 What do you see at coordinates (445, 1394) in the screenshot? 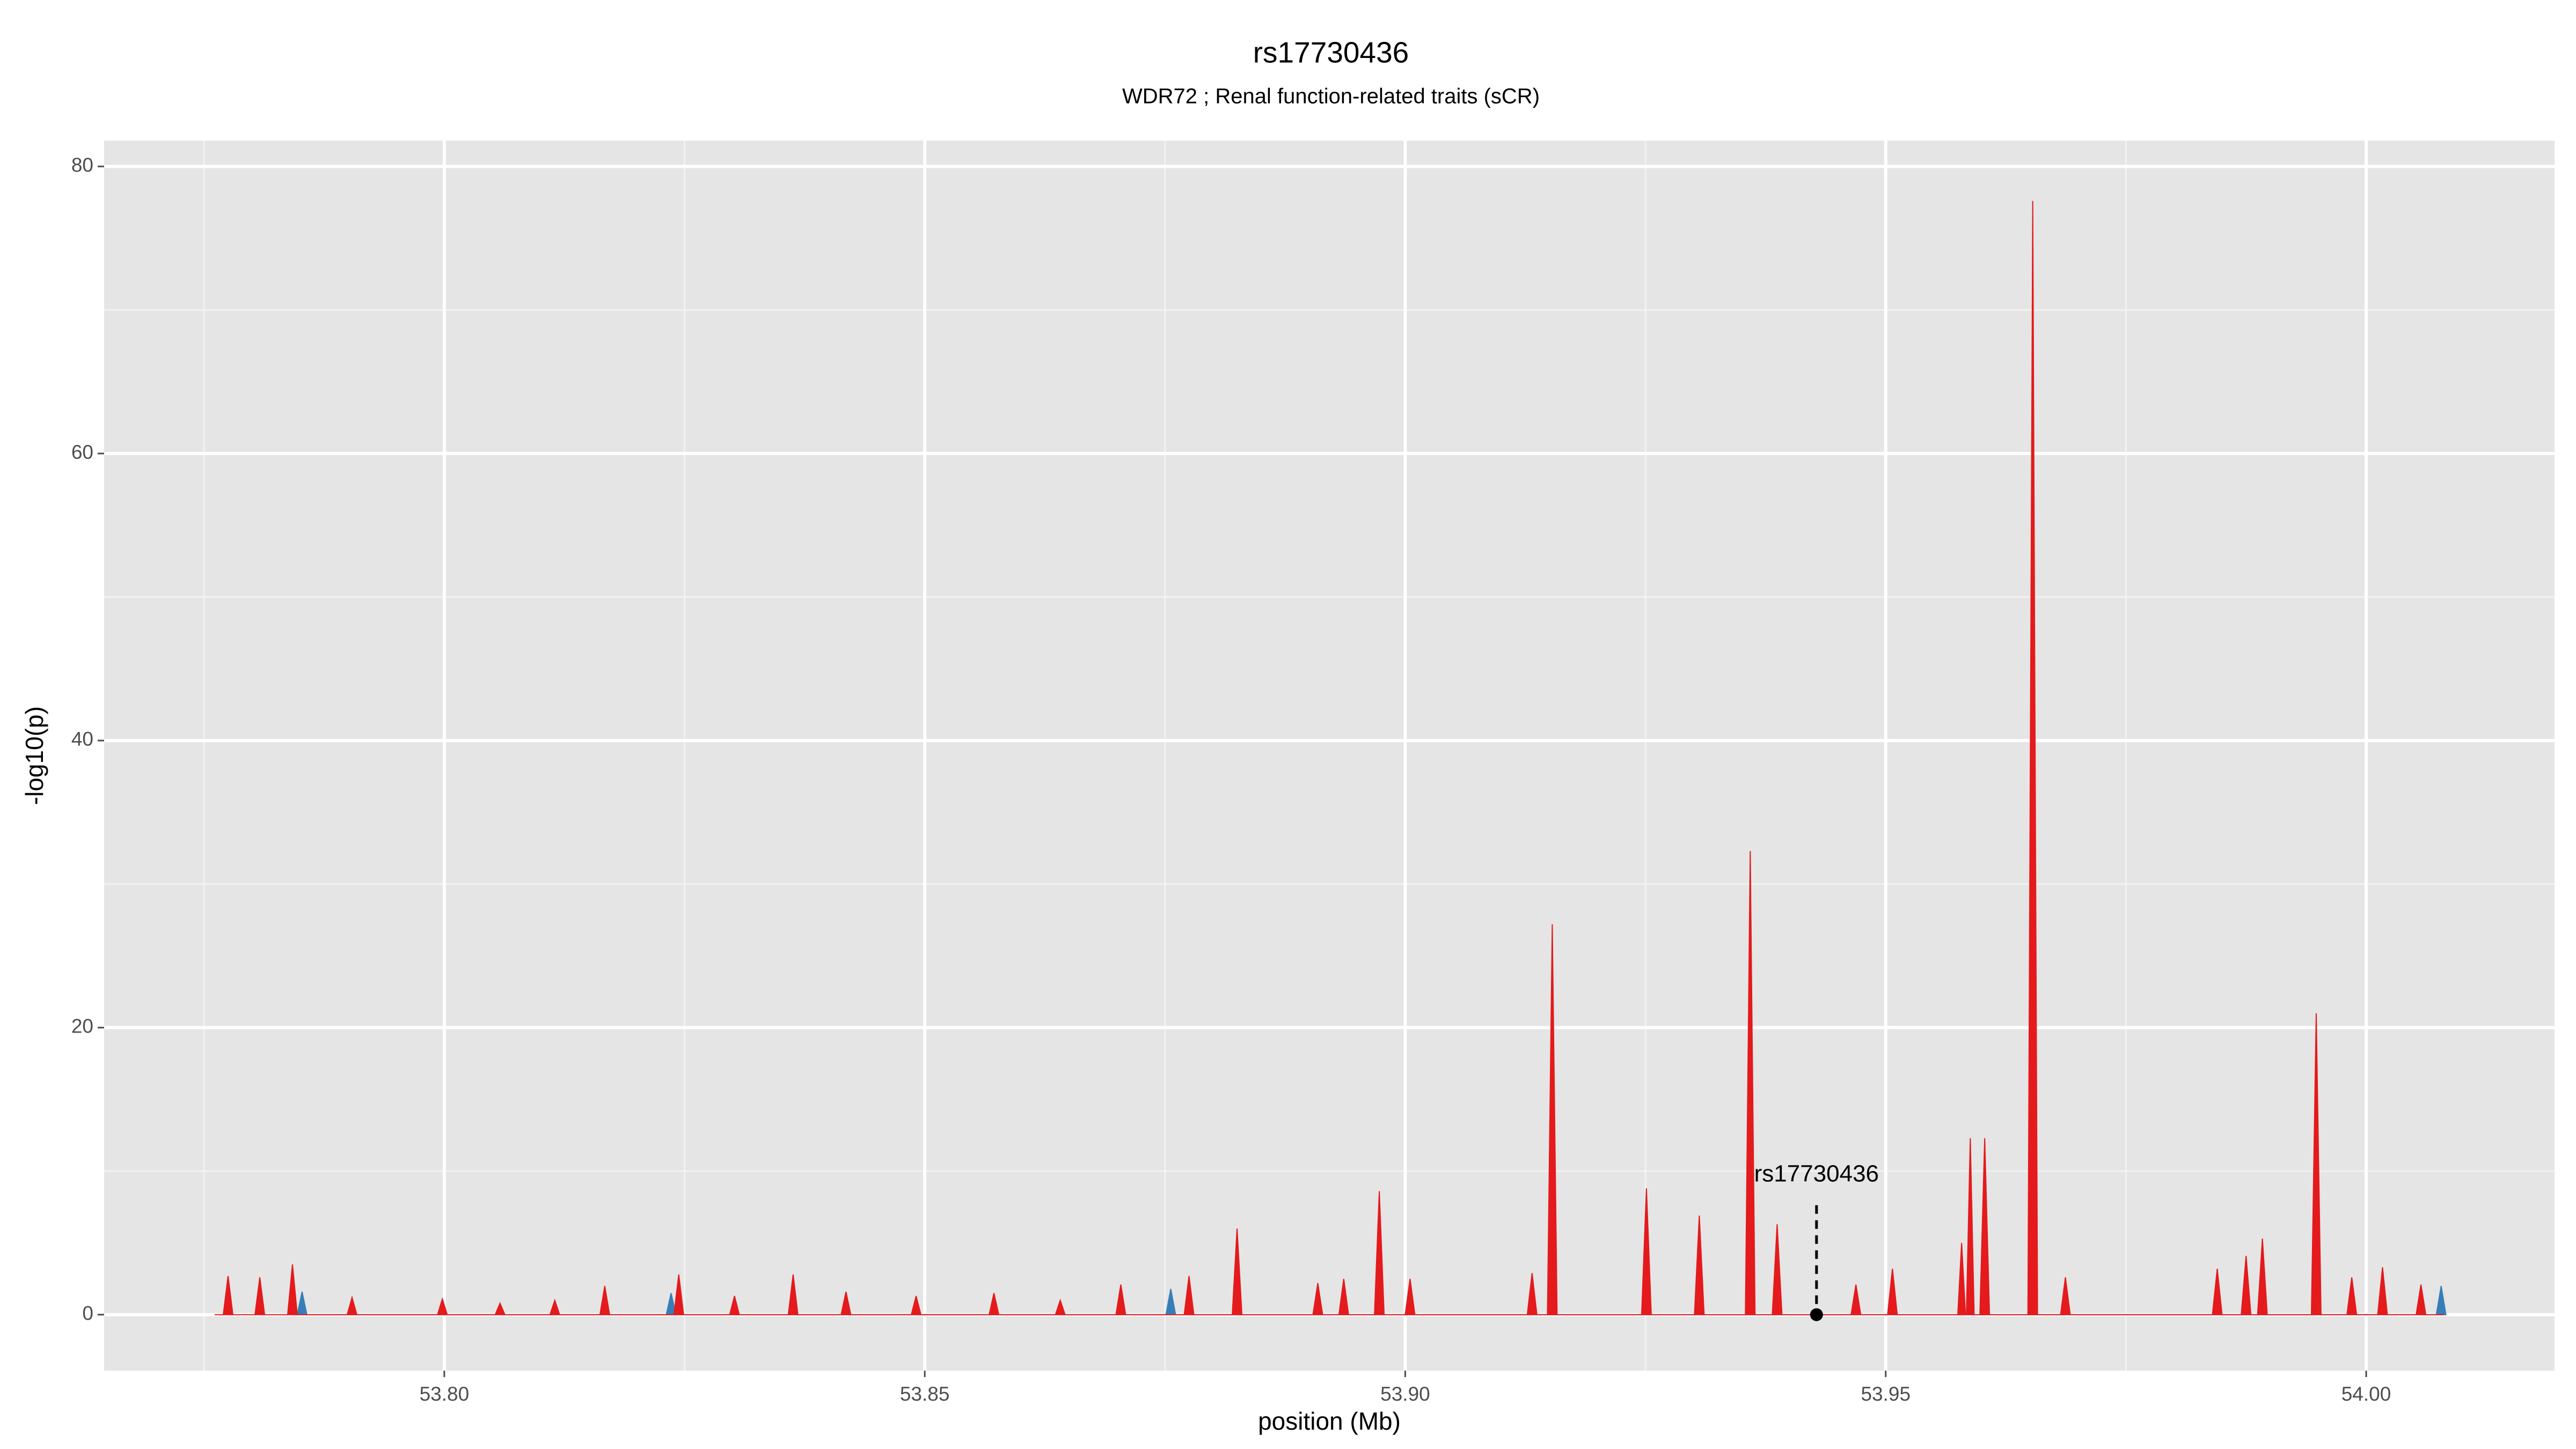
I see `x-tick-label: 53.80` at bounding box center [445, 1394].